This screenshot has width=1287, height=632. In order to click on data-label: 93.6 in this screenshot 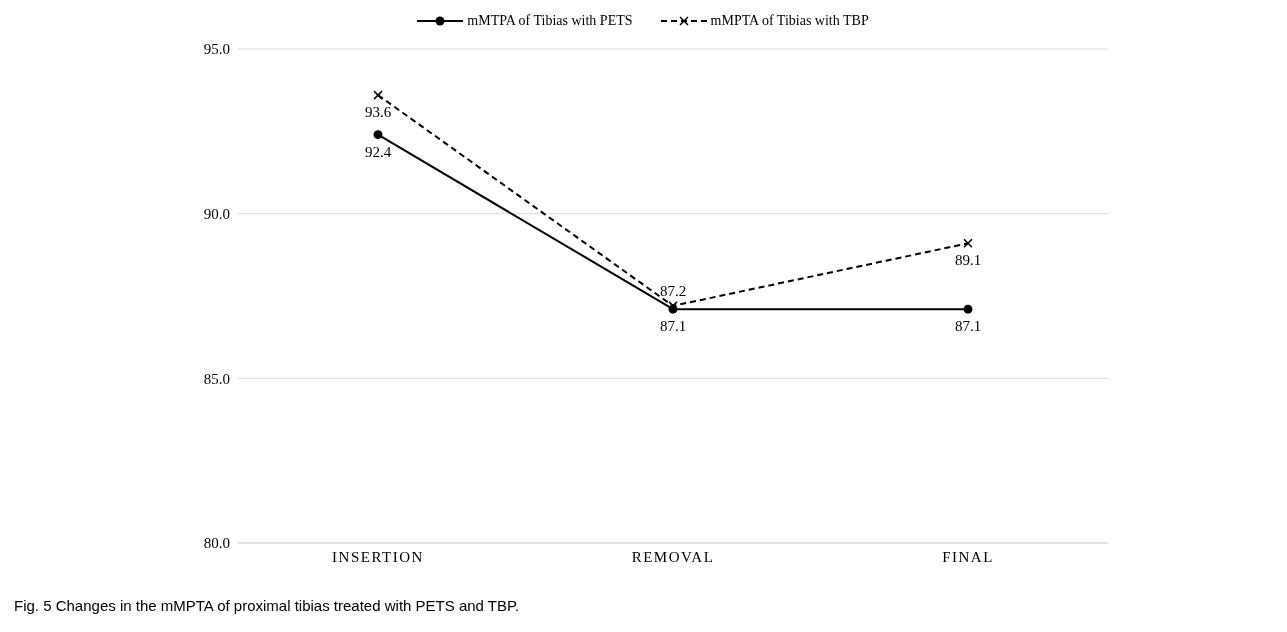, I will do `click(378, 112)`.